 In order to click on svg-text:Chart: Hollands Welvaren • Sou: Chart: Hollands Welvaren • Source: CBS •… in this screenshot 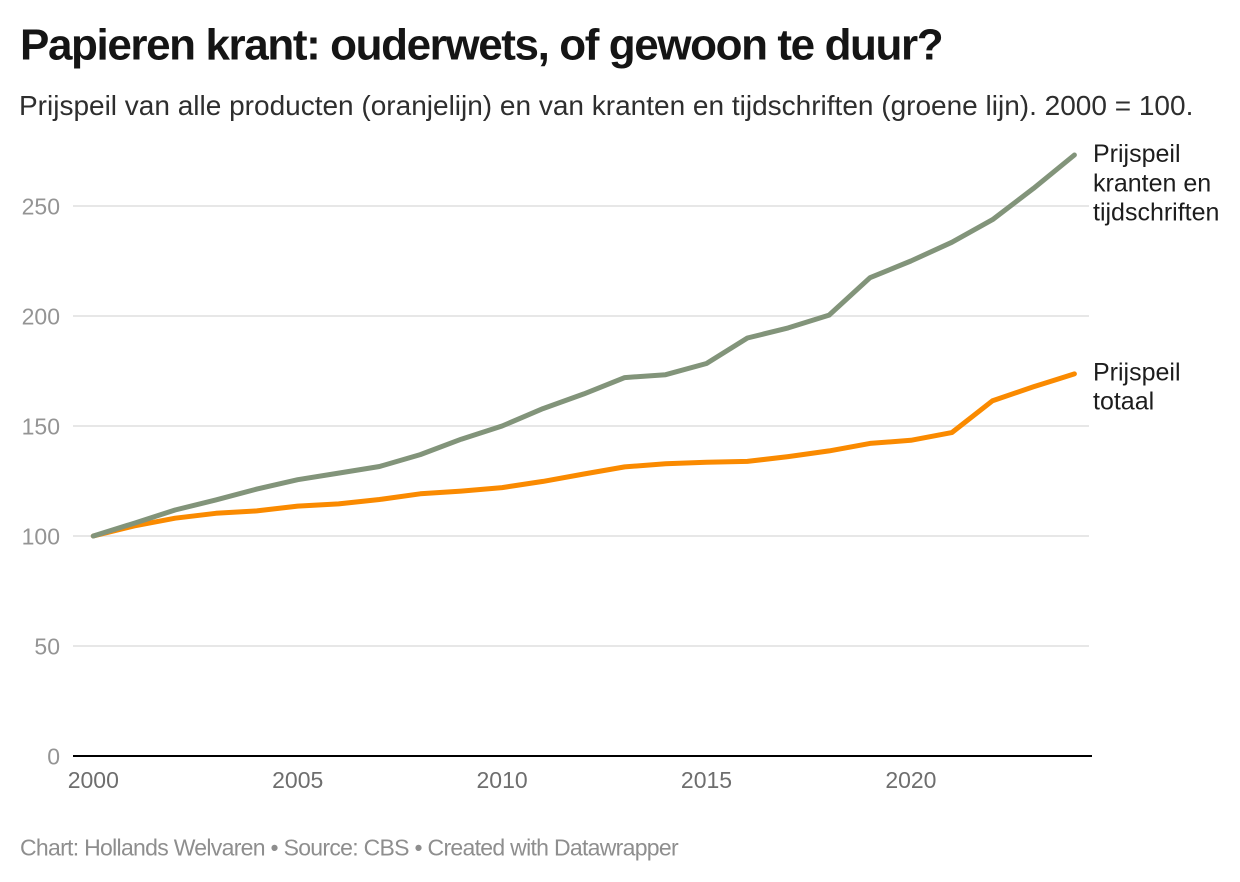, I will do `click(349, 848)`.